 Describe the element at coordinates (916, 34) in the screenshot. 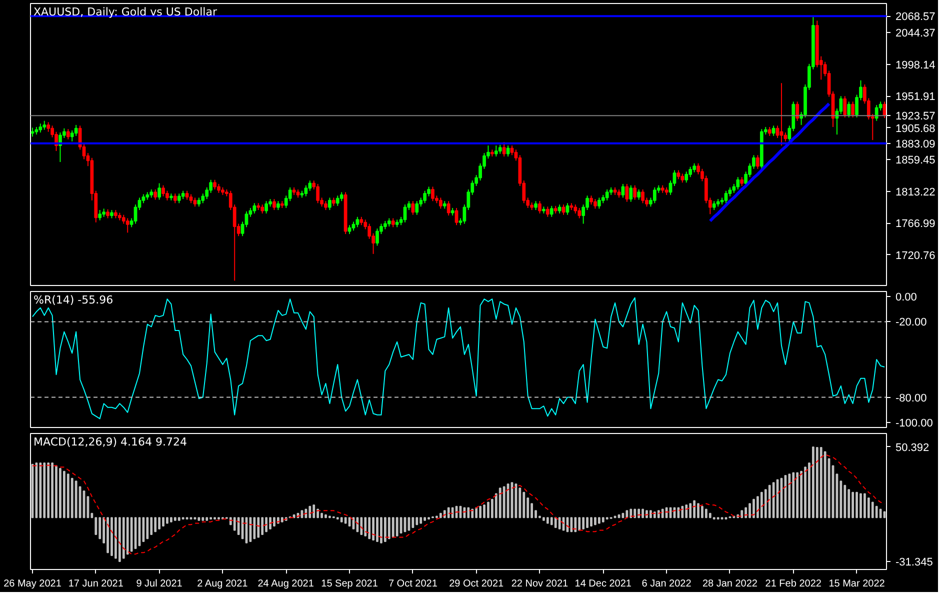

I see `y-tick-label: 2044.37` at that location.